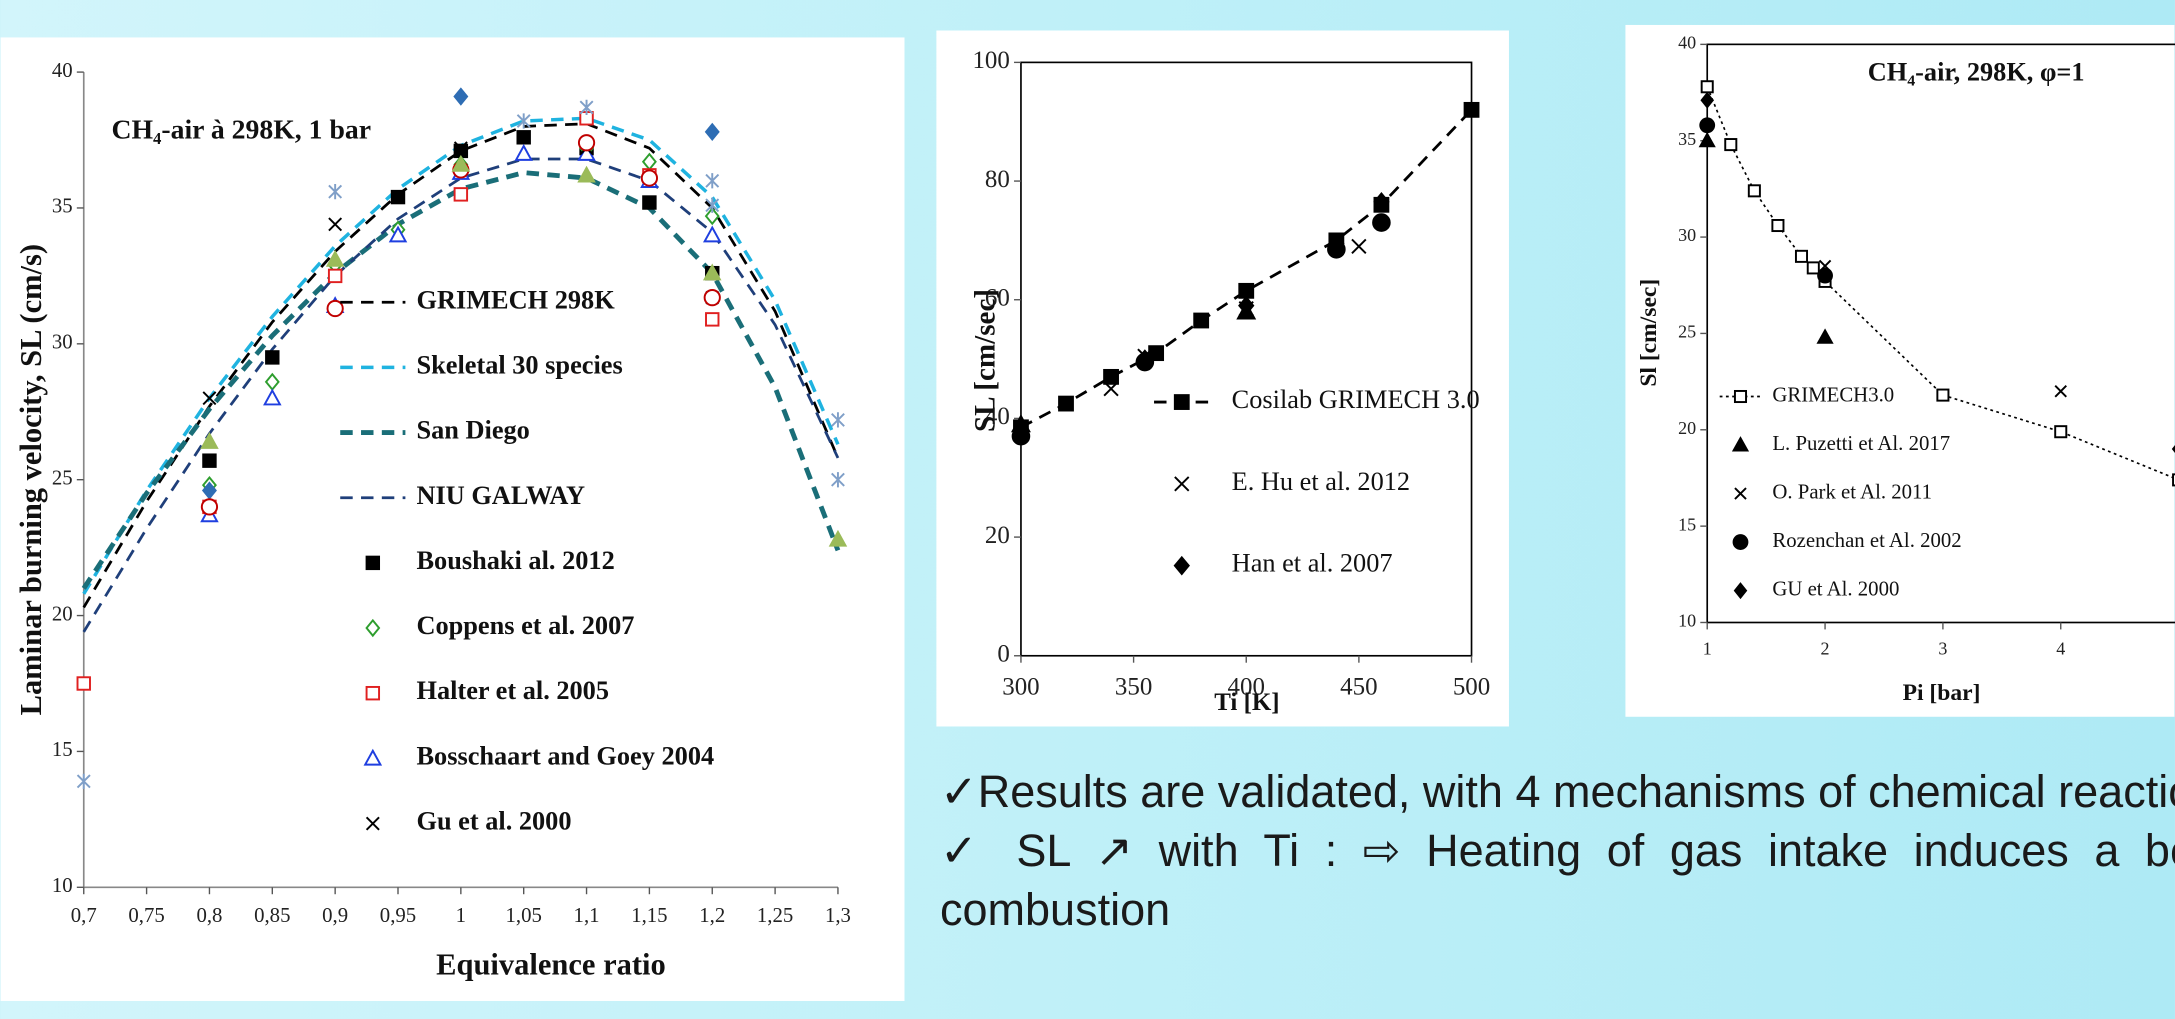  I want to click on x-tick-label: 1,1, so click(587, 915).